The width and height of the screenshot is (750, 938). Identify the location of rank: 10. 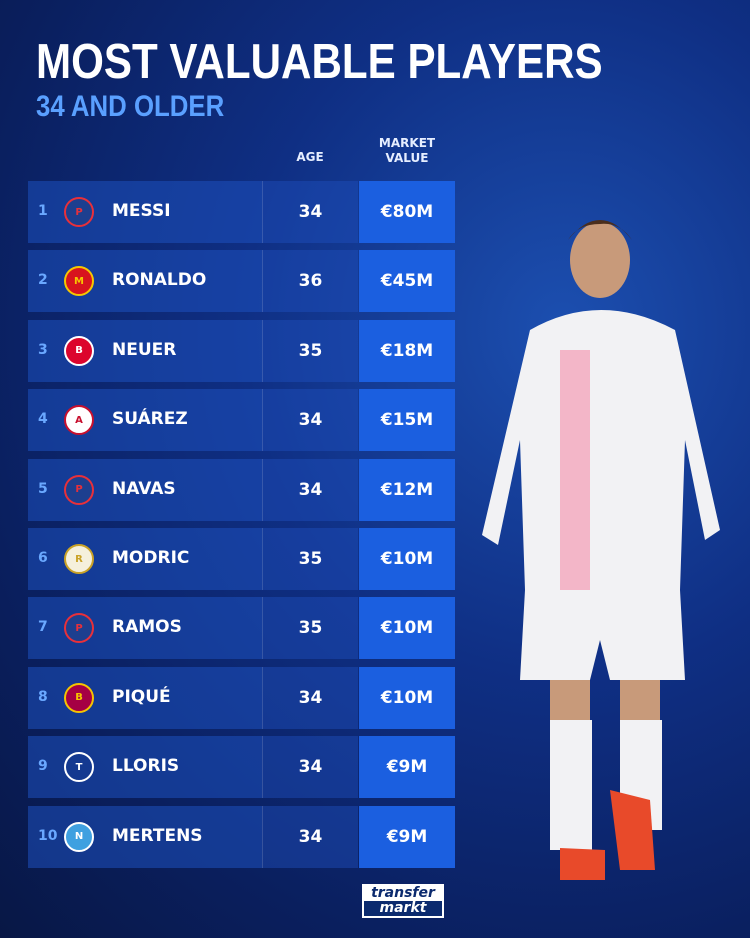
(48, 835).